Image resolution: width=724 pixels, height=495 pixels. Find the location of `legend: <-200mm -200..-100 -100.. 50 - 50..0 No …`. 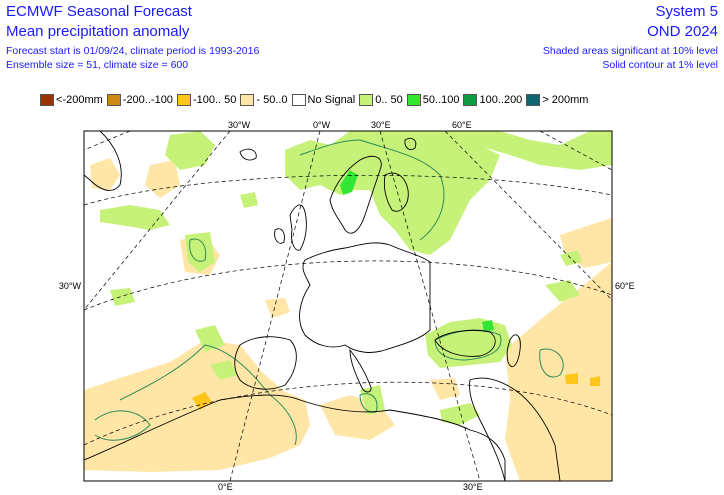

legend: <-200mm -200..-100 -100.. 50 - 50..0 No … is located at coordinates (316, 100).